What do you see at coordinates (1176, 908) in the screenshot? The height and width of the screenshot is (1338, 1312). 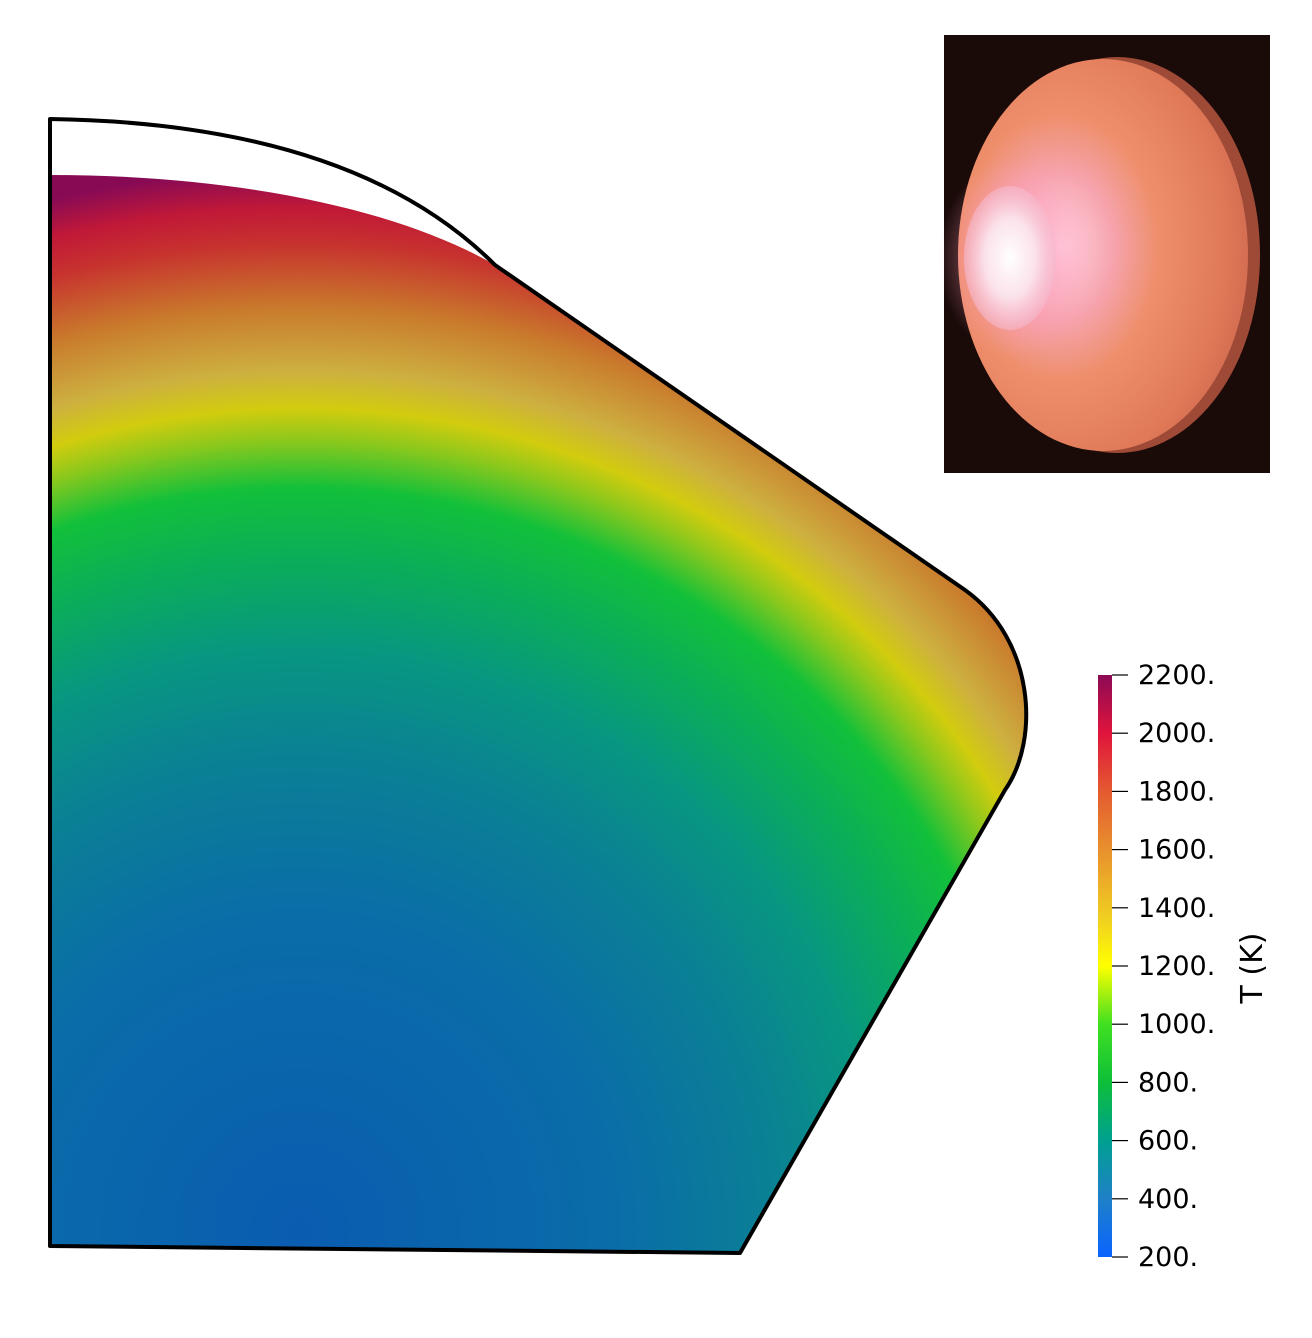 I see `colorbar-tick-label: 1400.` at bounding box center [1176, 908].